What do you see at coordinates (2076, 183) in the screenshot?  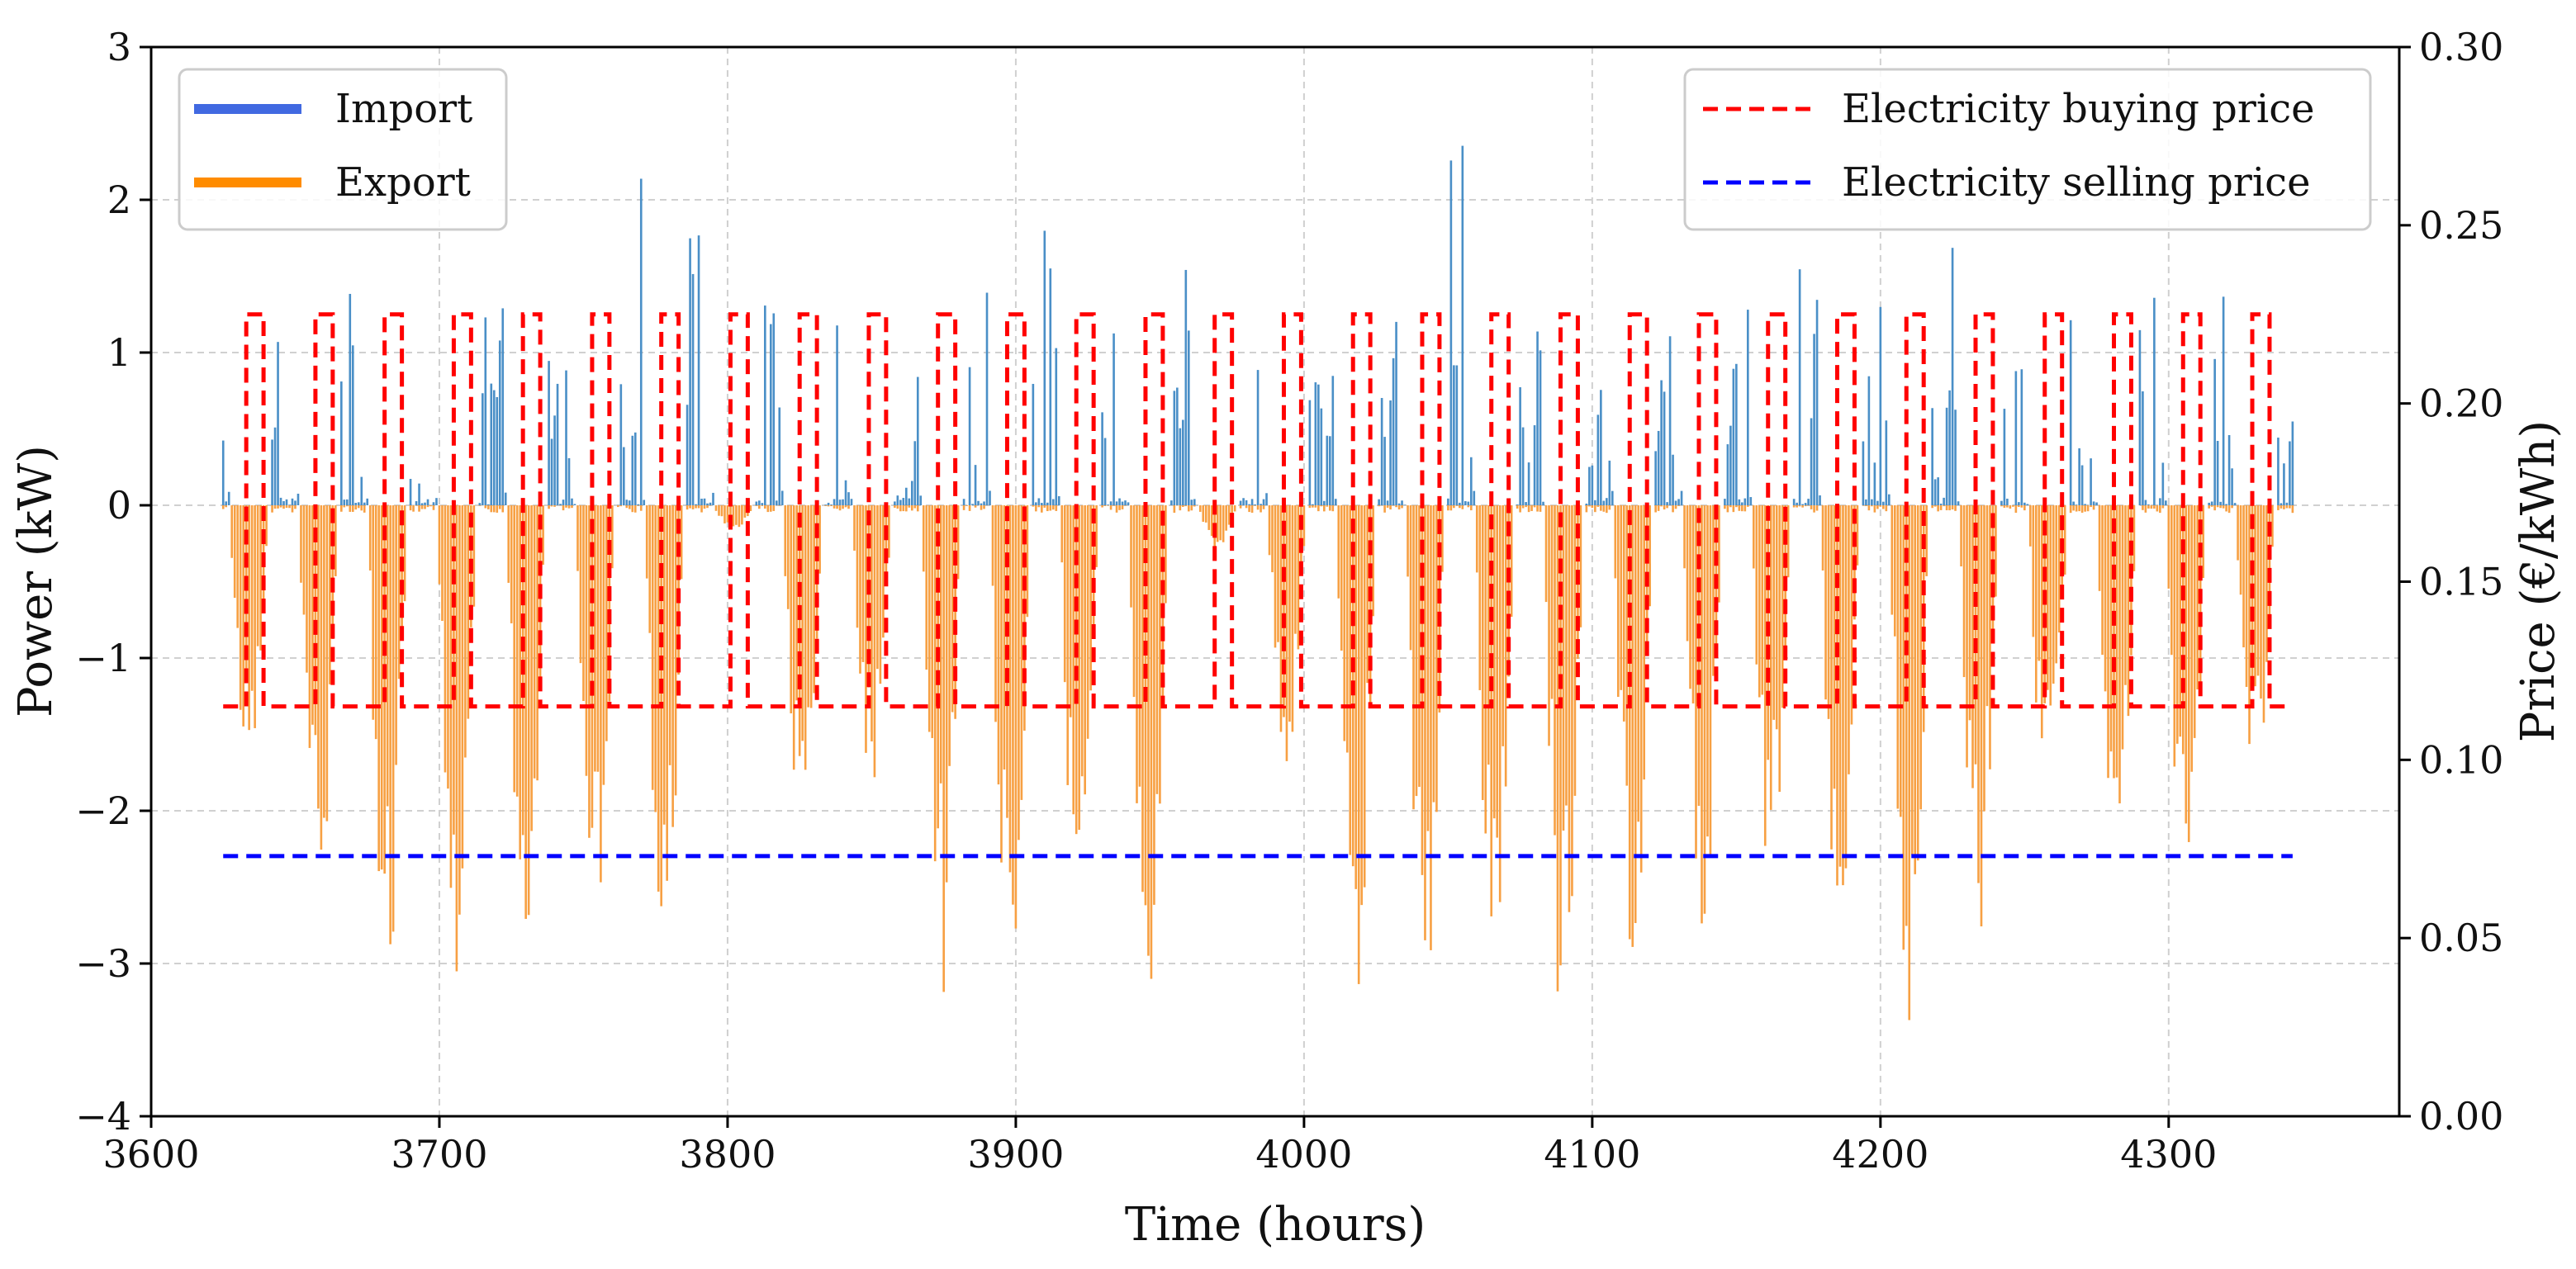 I see `legend-selling-label: Electricity selling price` at bounding box center [2076, 183].